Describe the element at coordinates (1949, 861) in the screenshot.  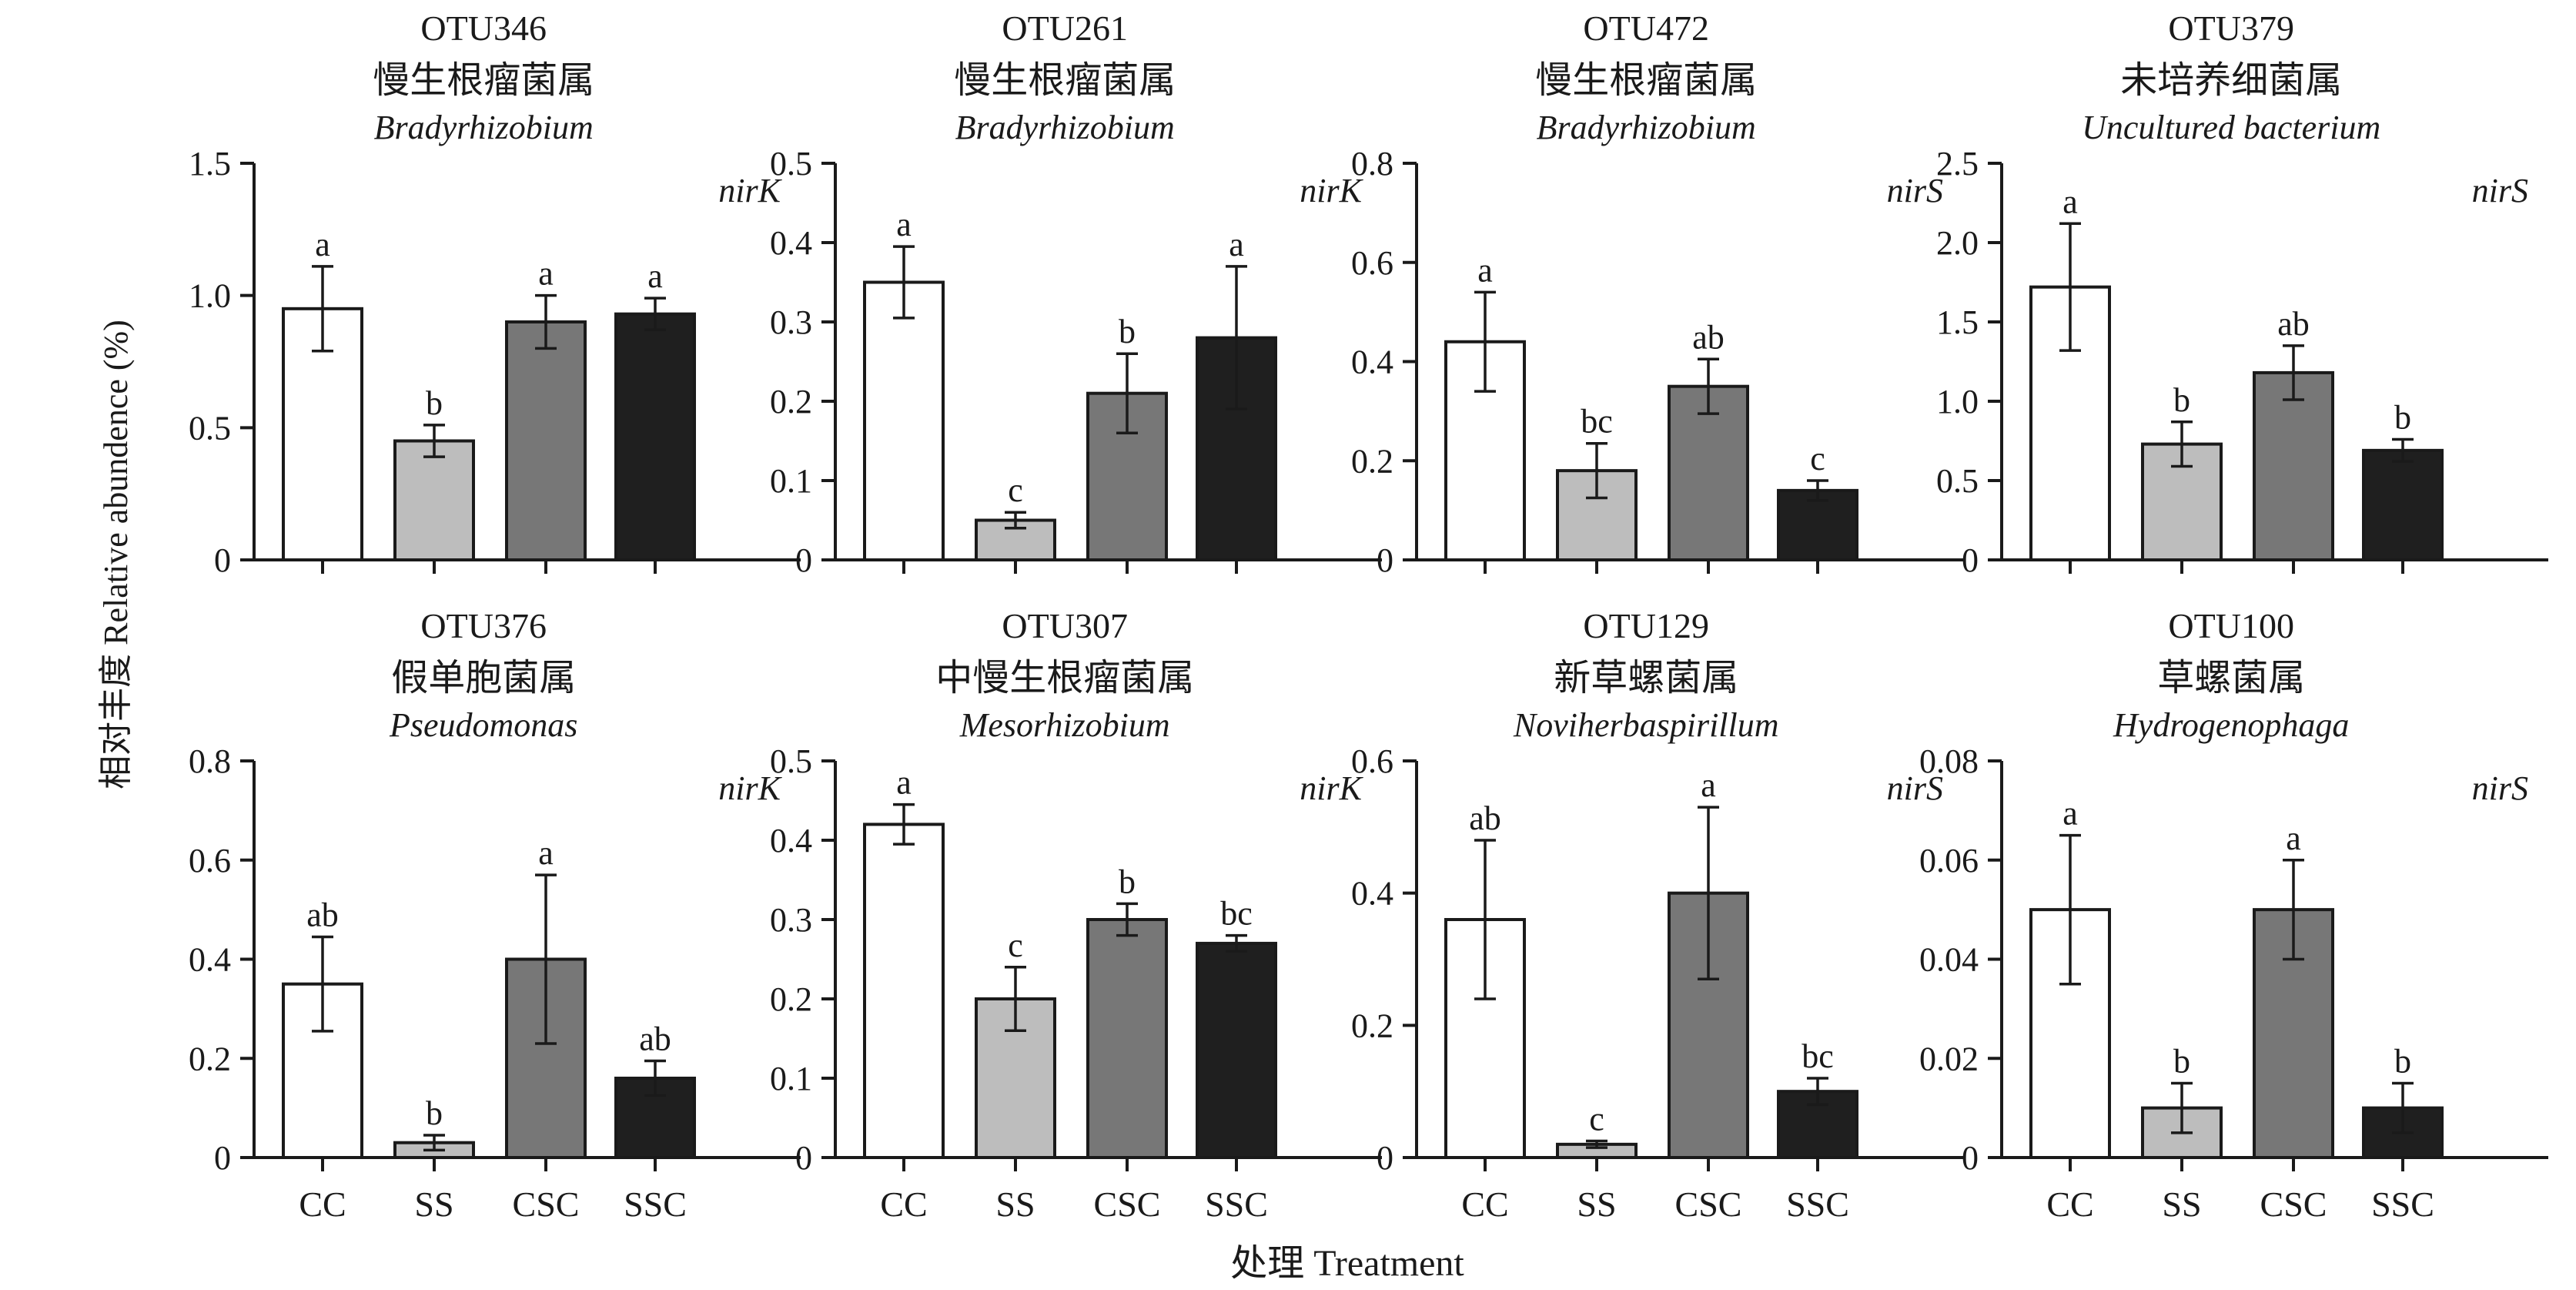
I see `y-tick-label: 0.06` at that location.